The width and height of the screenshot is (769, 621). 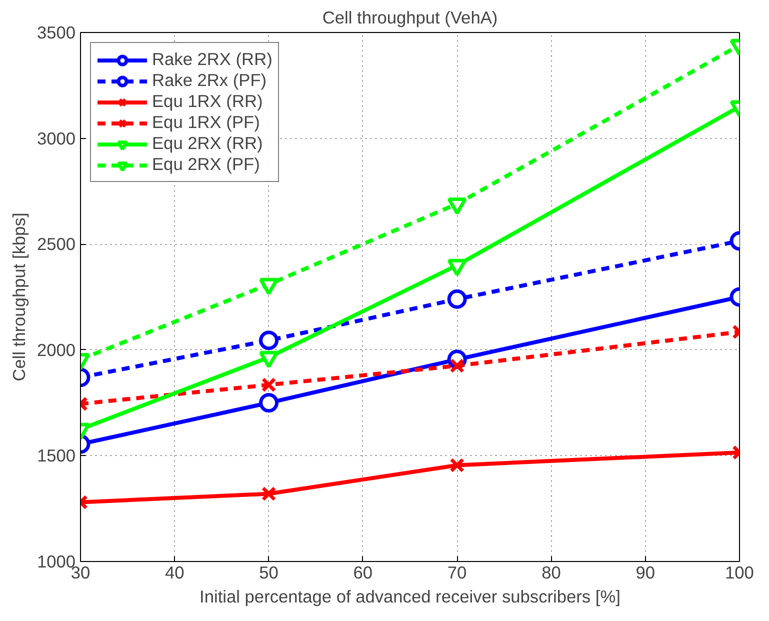 I want to click on chart-title: Cell throughput (VehA), so click(x=410, y=18).